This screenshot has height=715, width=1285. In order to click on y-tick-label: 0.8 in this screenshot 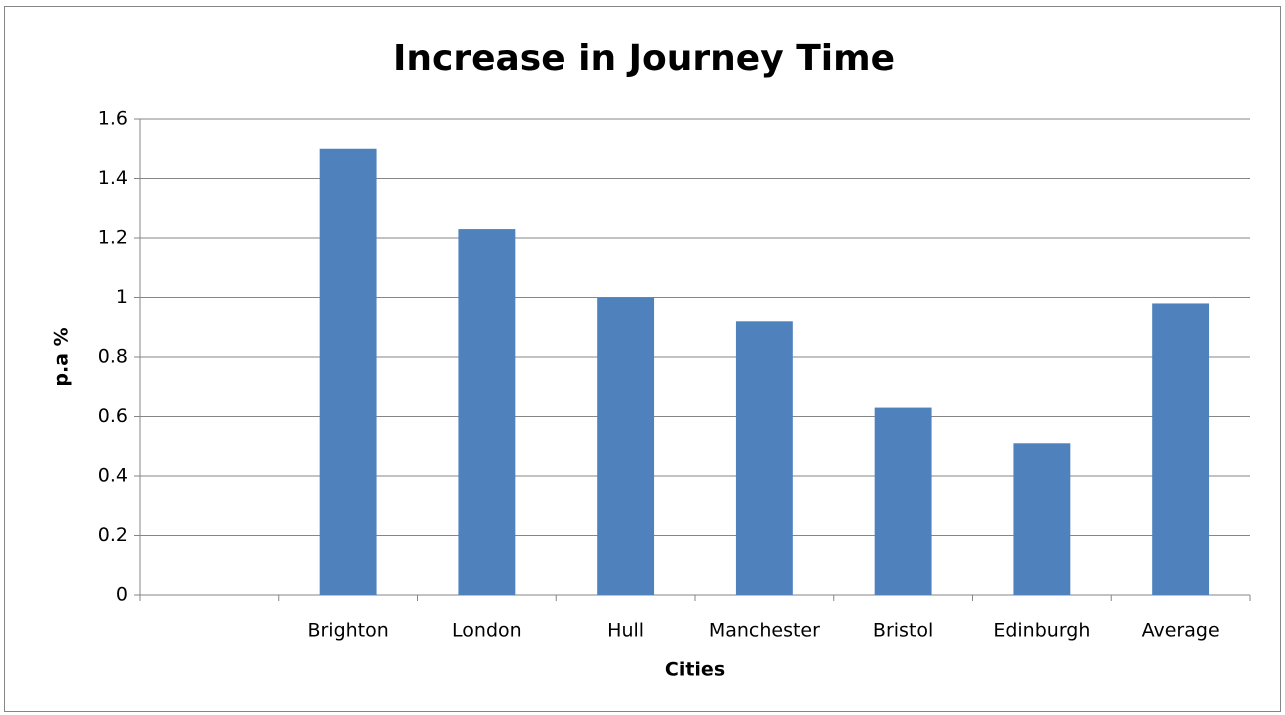, I will do `click(113, 357)`.